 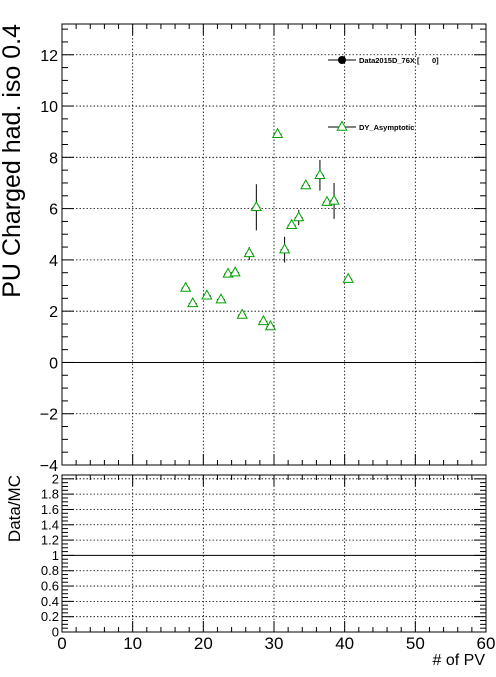 What do you see at coordinates (342, 125) in the screenshot?
I see `legend-mc-marker` at bounding box center [342, 125].